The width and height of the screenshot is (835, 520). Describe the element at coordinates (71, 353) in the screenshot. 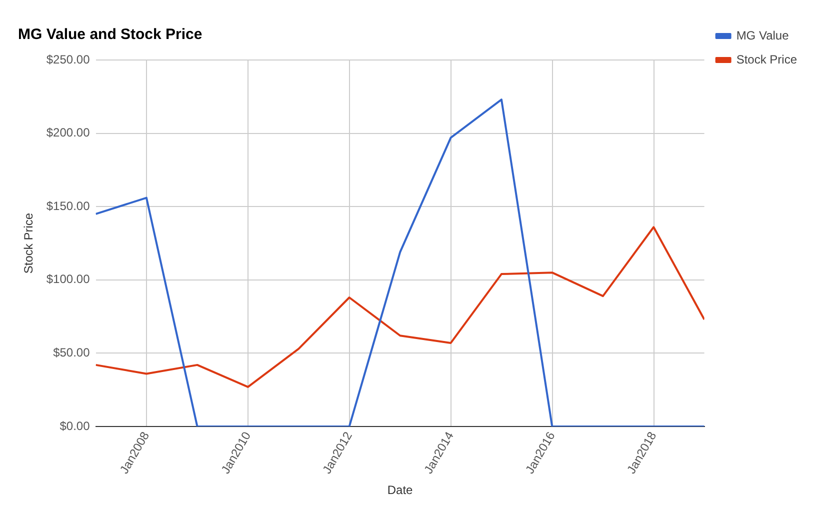

I see `y-tick-label: $50.00` at that location.